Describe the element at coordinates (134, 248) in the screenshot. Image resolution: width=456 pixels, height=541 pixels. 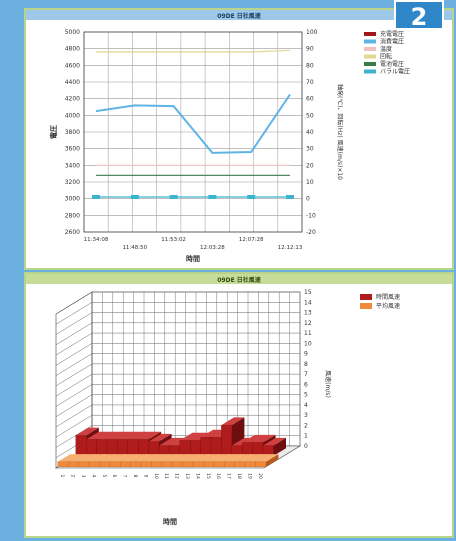
I see `x-tick-label: 11:48:50` at that location.